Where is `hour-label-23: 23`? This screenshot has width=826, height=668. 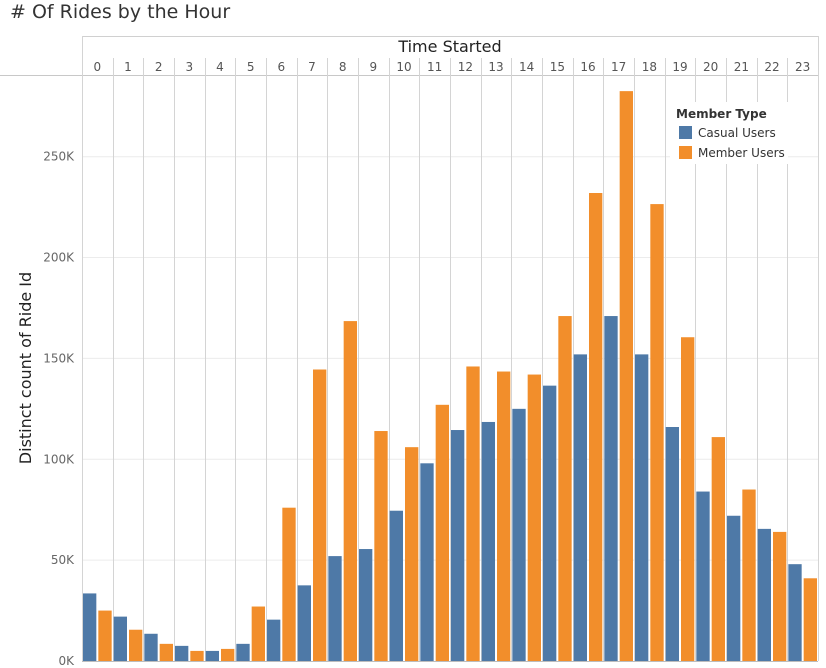 hour-label-23: 23 is located at coordinates (802, 67).